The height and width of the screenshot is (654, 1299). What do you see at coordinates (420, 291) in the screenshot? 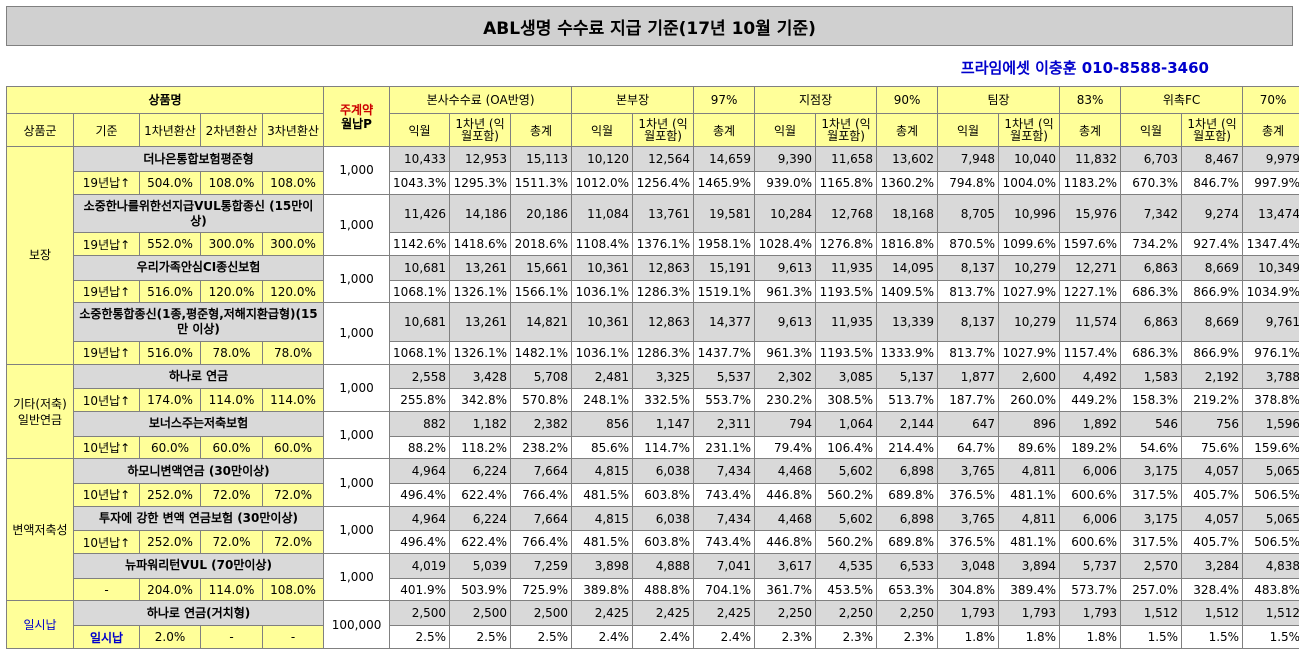
I see `commission-rate: 1068.1%` at bounding box center [420, 291].